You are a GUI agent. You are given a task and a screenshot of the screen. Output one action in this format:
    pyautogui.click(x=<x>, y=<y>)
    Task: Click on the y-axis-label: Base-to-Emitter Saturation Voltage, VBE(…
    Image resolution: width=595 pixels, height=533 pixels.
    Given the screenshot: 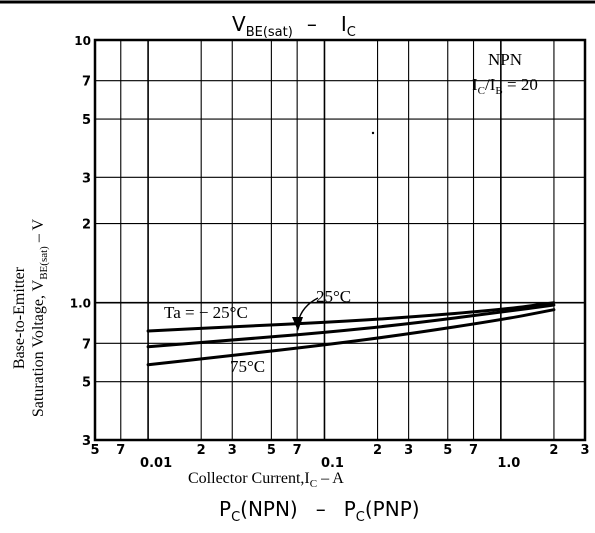 What is the action you would take?
    pyautogui.click(x=30, y=317)
    